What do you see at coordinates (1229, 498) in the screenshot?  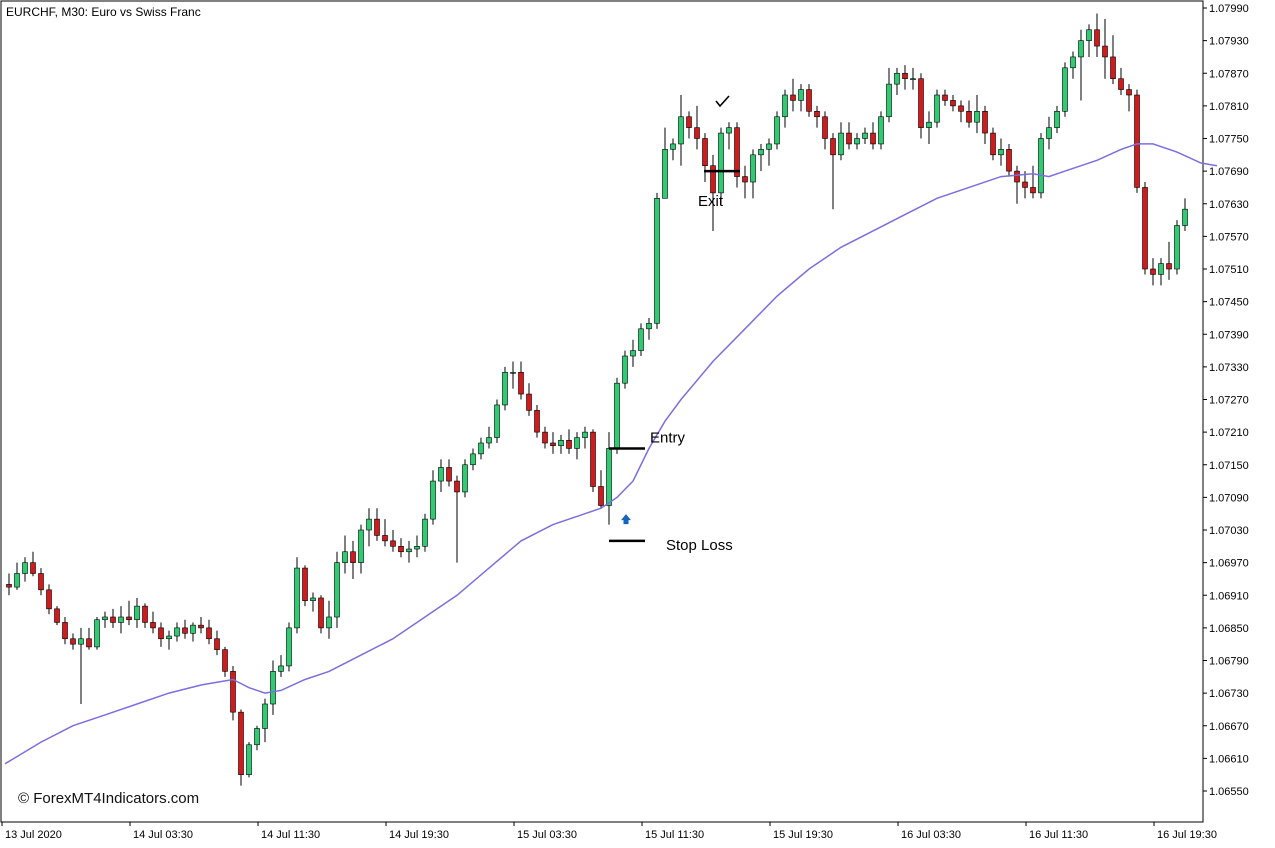 I see `y-tick-label: 1.07090` at bounding box center [1229, 498].